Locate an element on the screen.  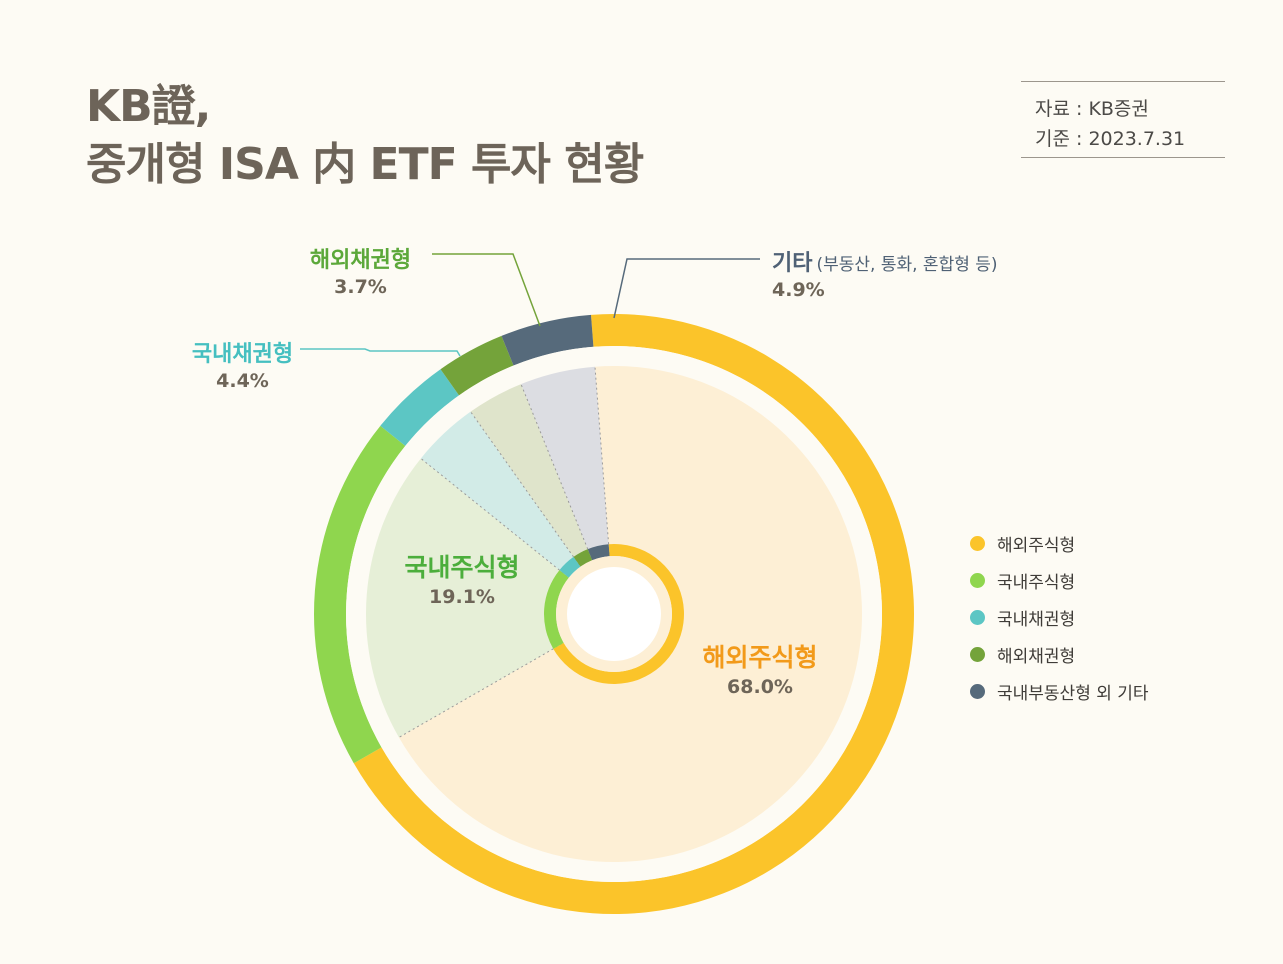
legend-label-others: 국내부동산형 외 기타 is located at coordinates (1073, 694).